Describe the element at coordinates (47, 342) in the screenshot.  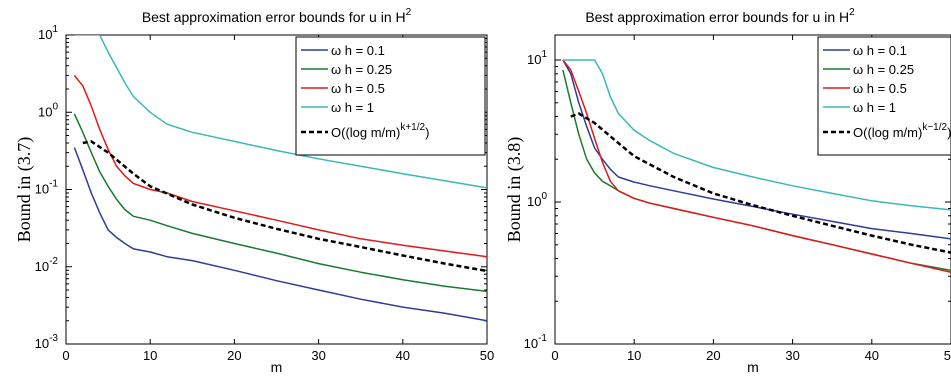
I see `y-tick-label: 10⁻³` at that location.